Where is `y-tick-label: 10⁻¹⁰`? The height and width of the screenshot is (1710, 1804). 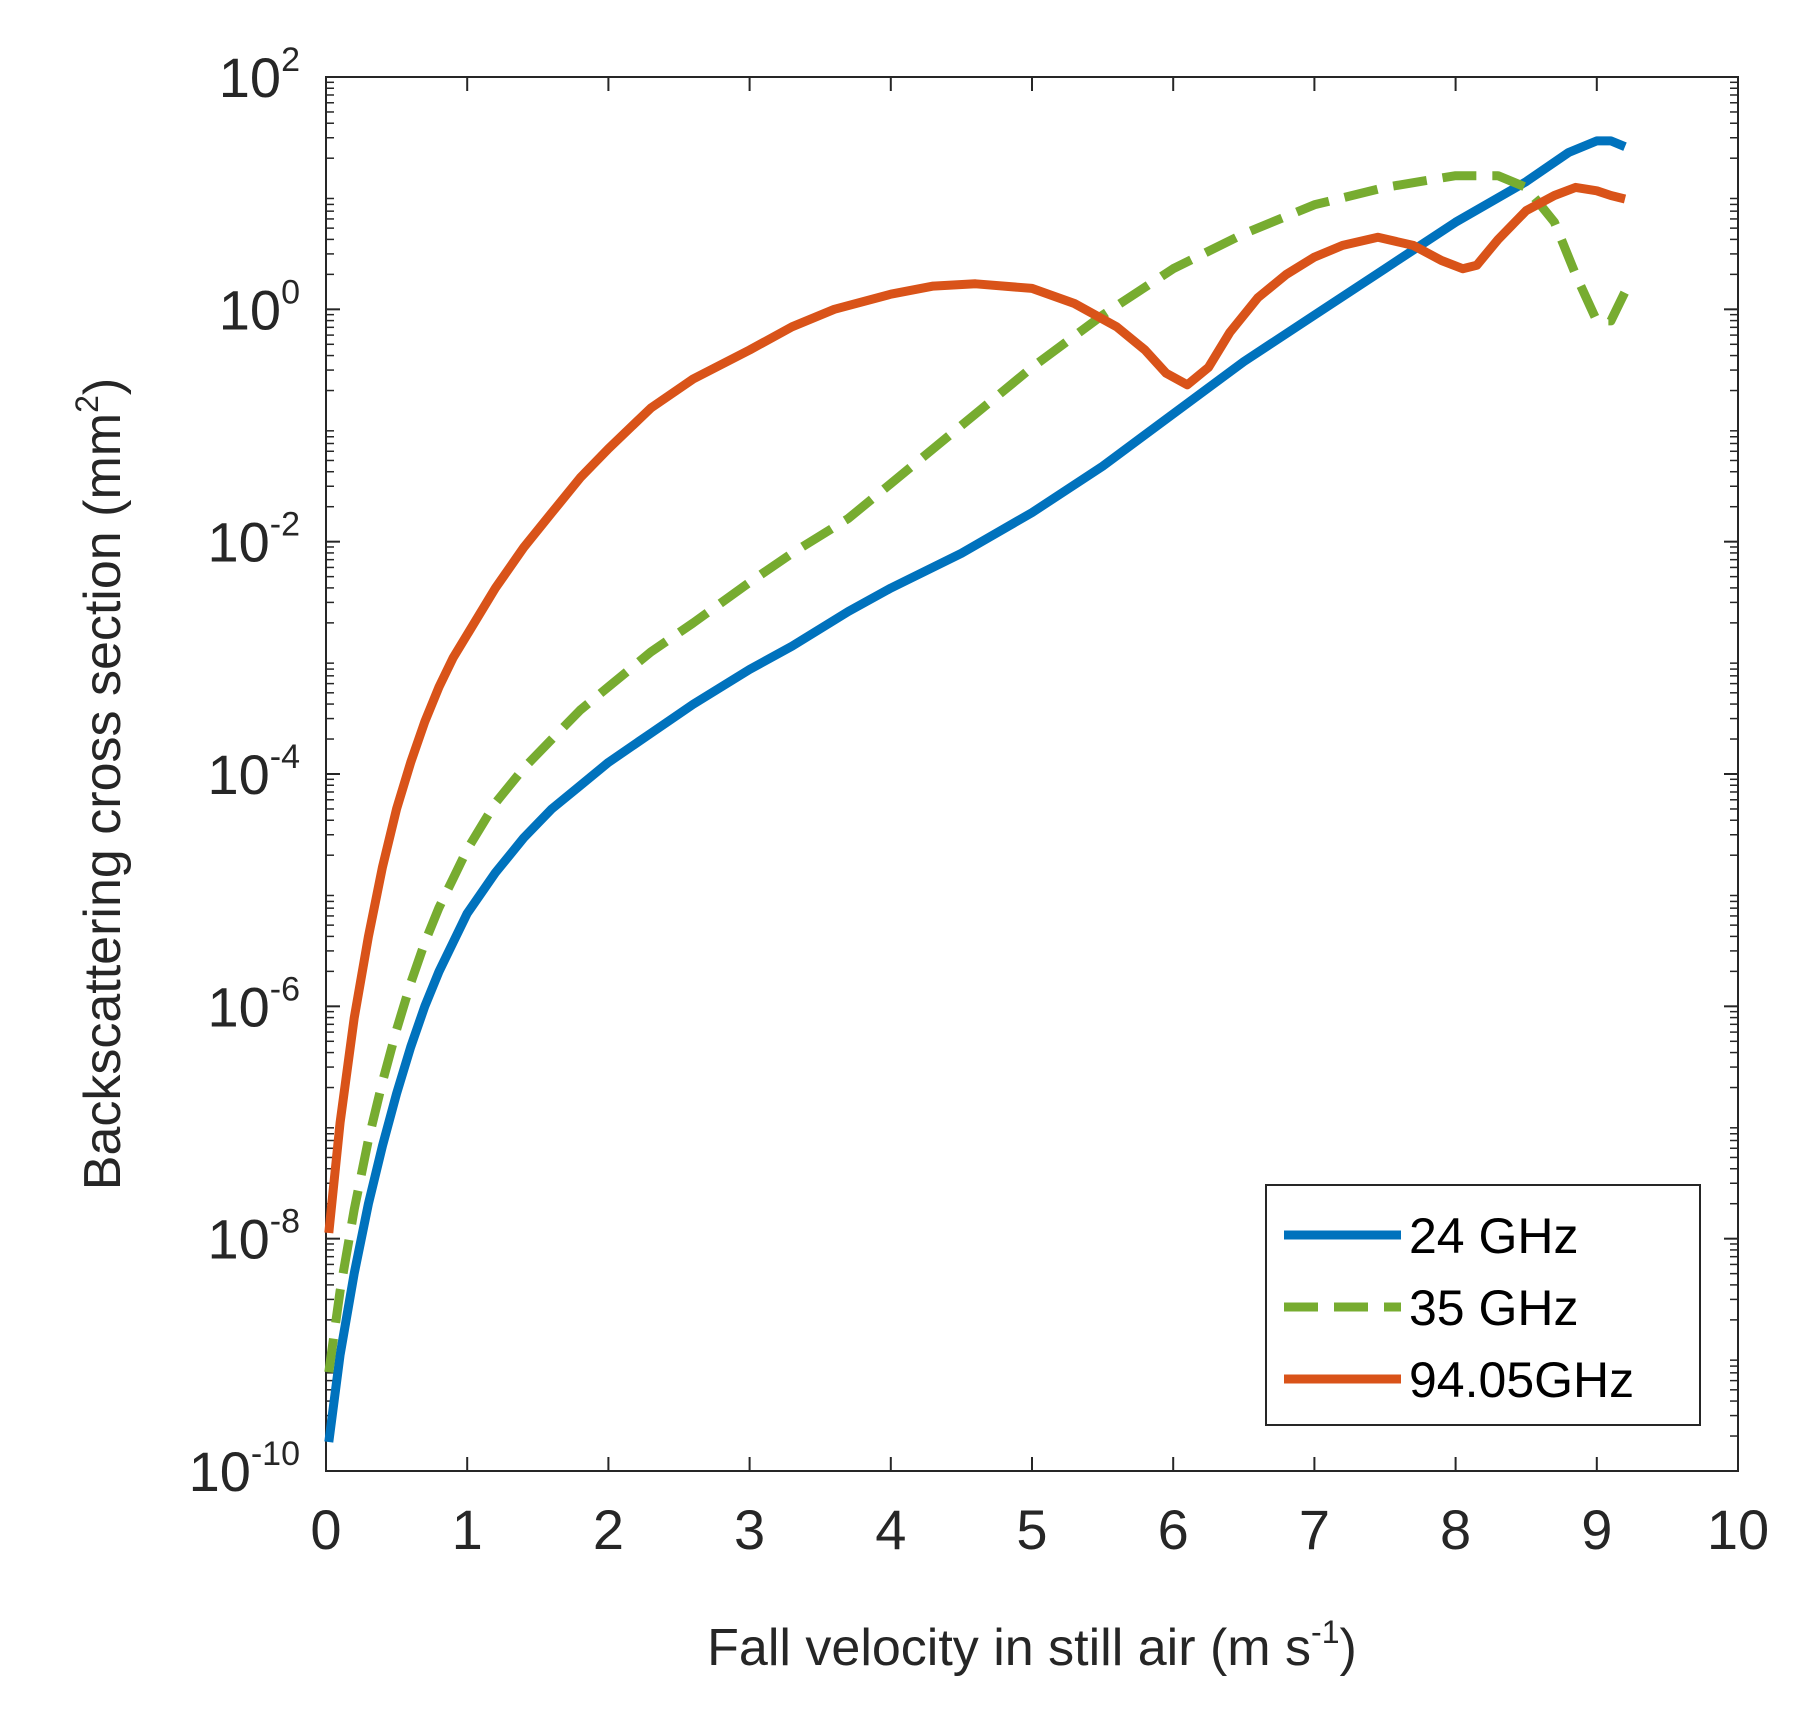
y-tick-label: 10⁻¹⁰ is located at coordinates (244, 1469).